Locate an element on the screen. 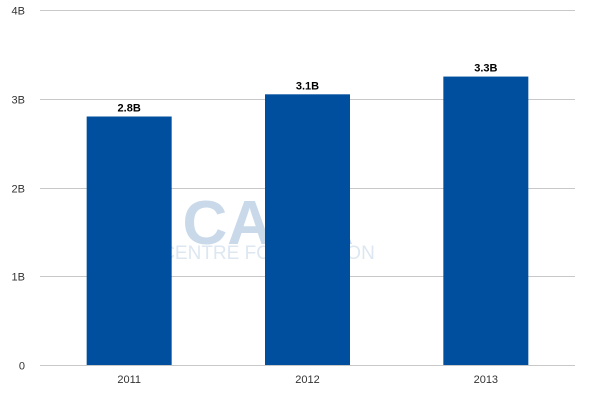  data-label-2011: 2.8B is located at coordinates (129, 109).